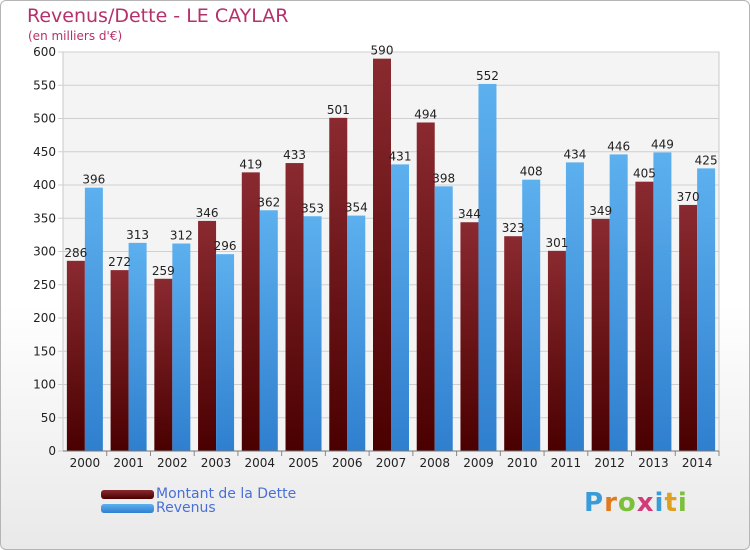  What do you see at coordinates (44, 185) in the screenshot?
I see `y-tick-label: 400` at bounding box center [44, 185].